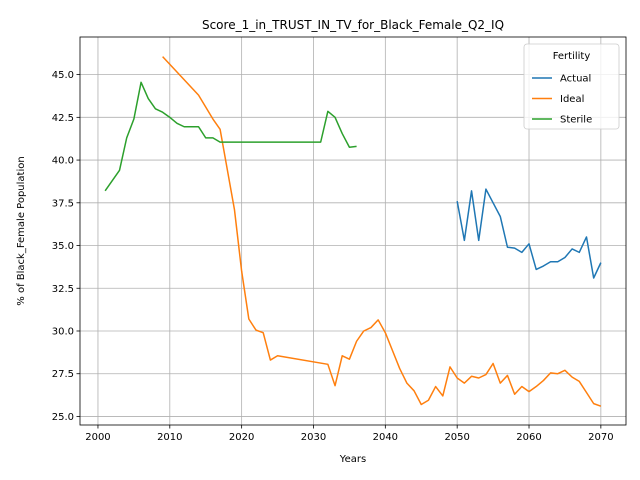 The image size is (640, 480). I want to click on x-axis-label: Years, so click(352, 459).